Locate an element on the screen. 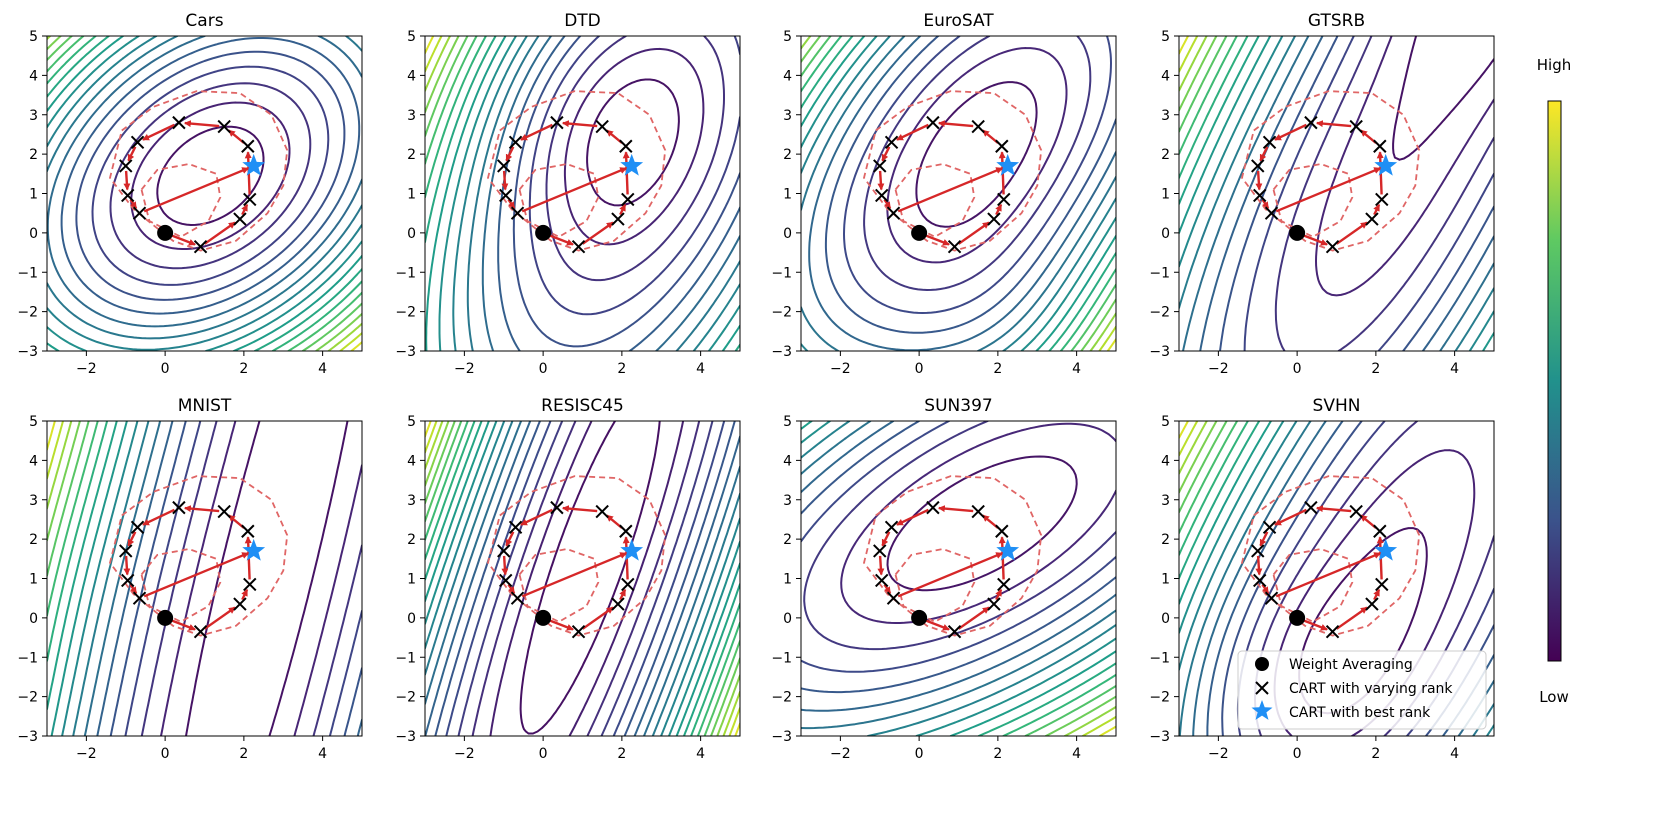  x-tick-label: 2 is located at coordinates (243, 754).